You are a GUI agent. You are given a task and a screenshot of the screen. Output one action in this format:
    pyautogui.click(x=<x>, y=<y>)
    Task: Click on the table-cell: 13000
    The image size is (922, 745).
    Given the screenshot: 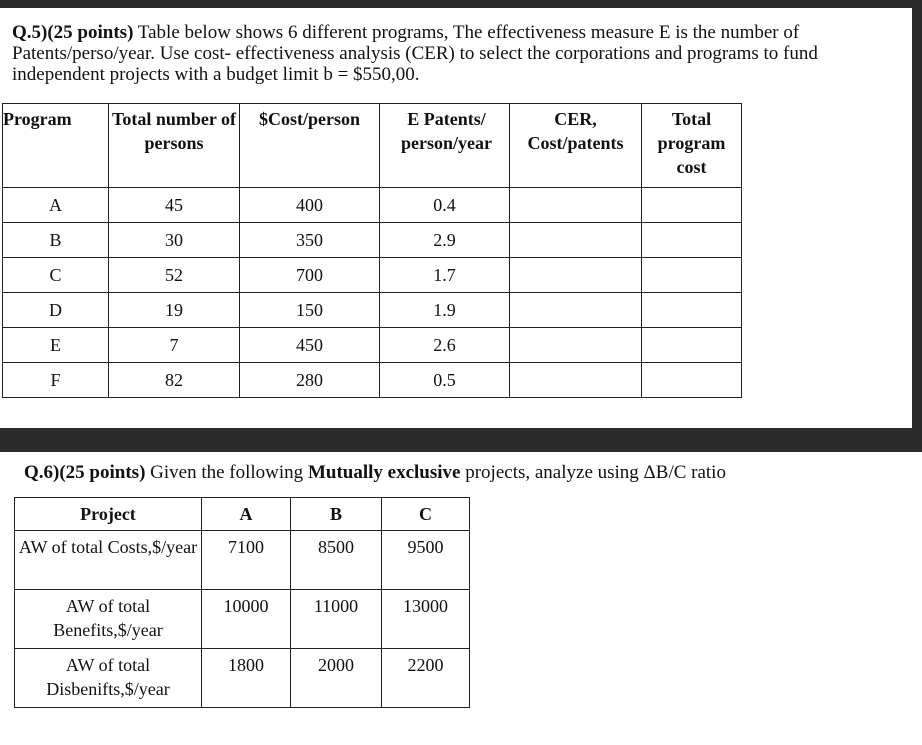 What is the action you would take?
    pyautogui.click(x=425, y=619)
    